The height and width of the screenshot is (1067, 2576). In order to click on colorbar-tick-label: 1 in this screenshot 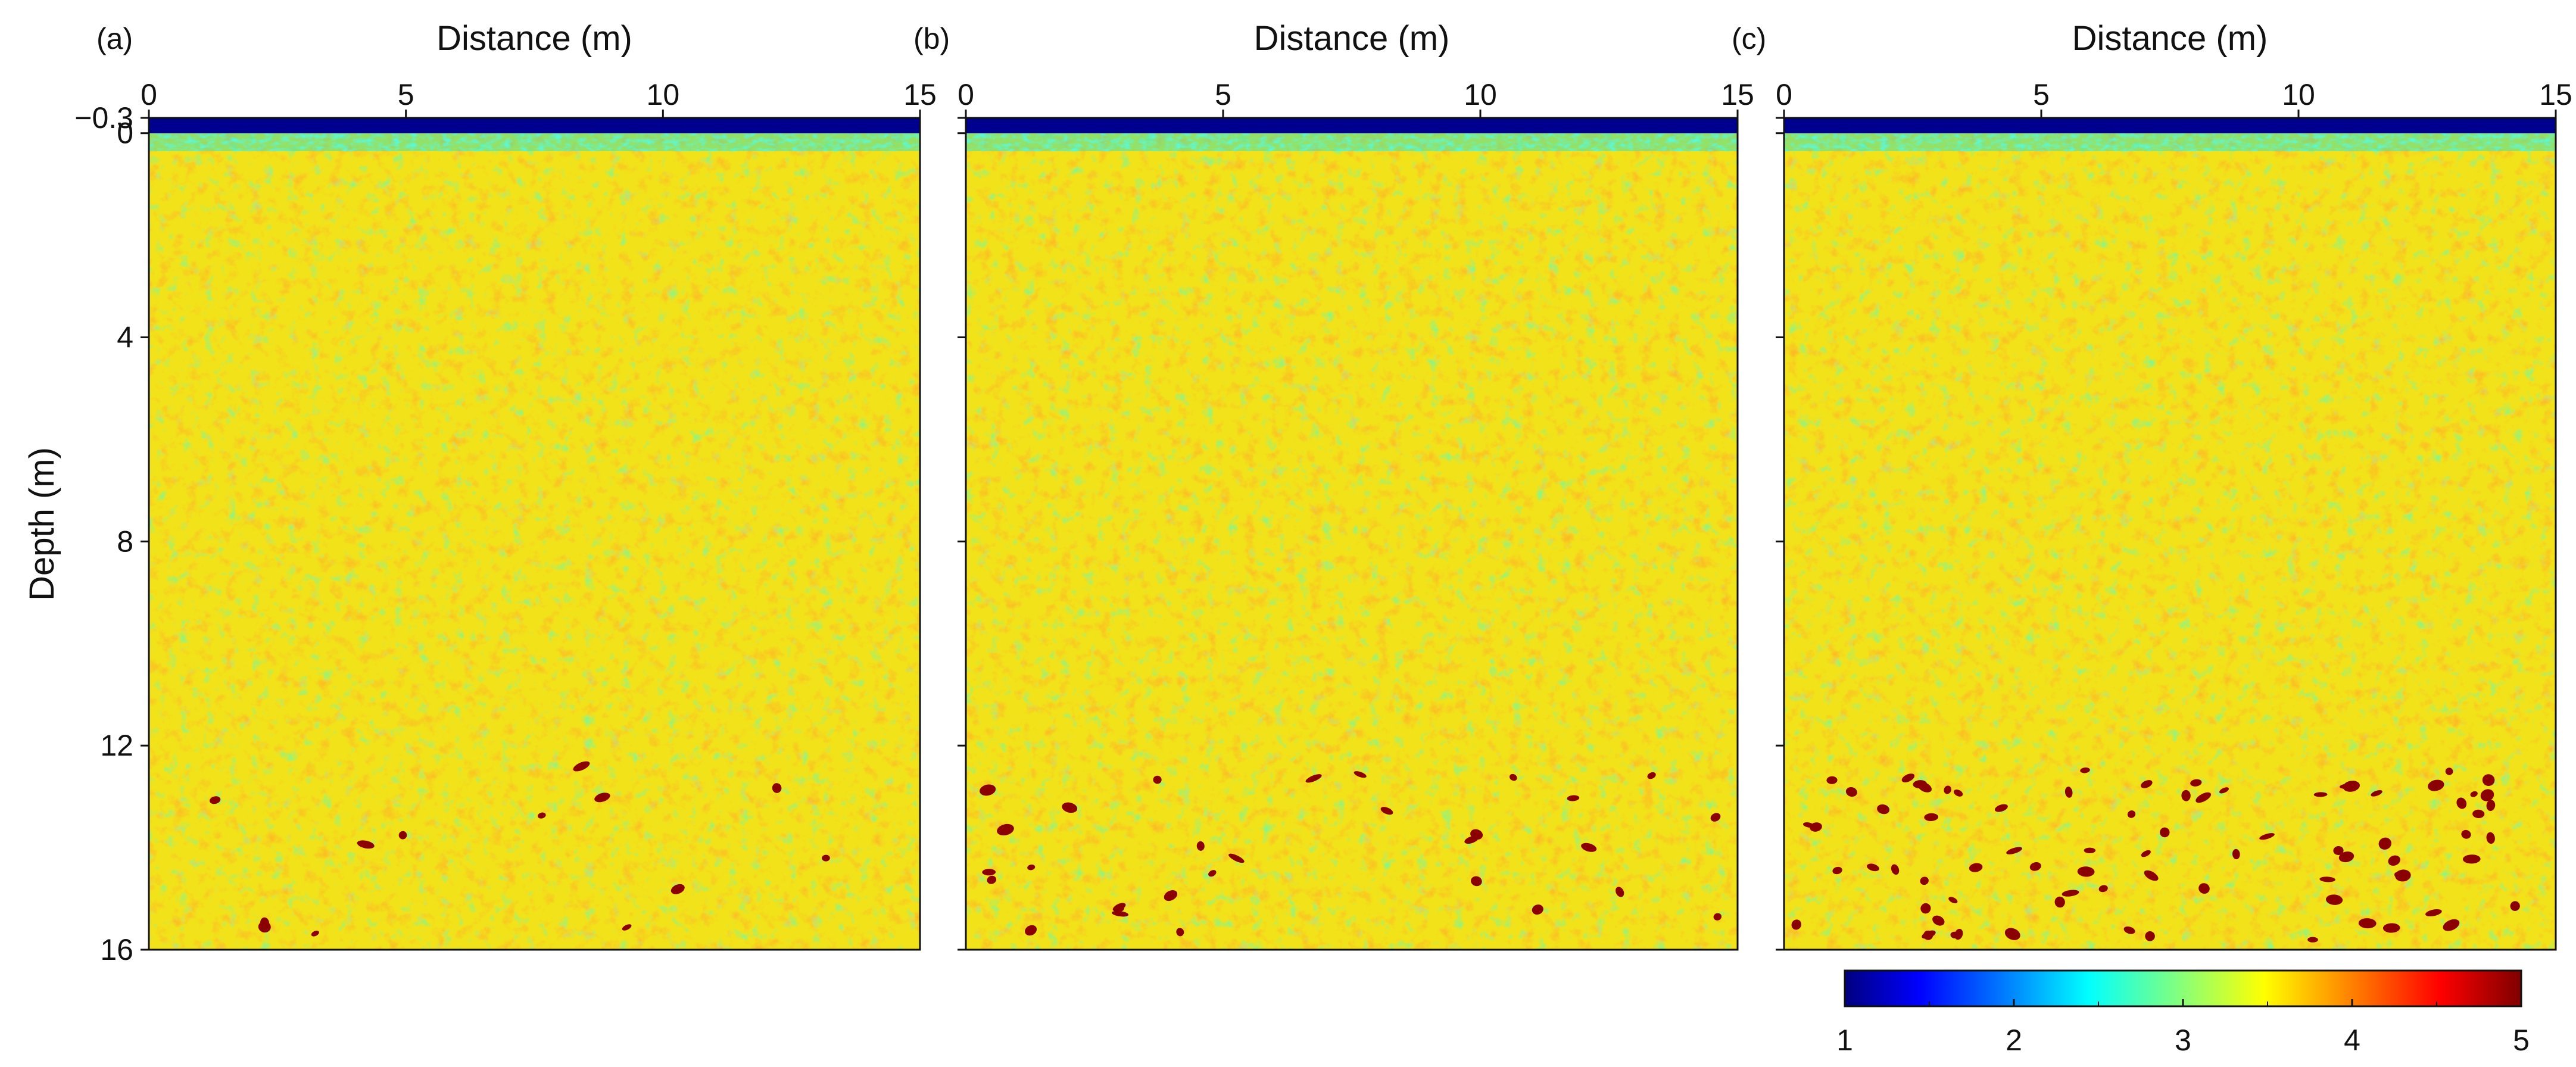, I will do `click(1845, 1040)`.